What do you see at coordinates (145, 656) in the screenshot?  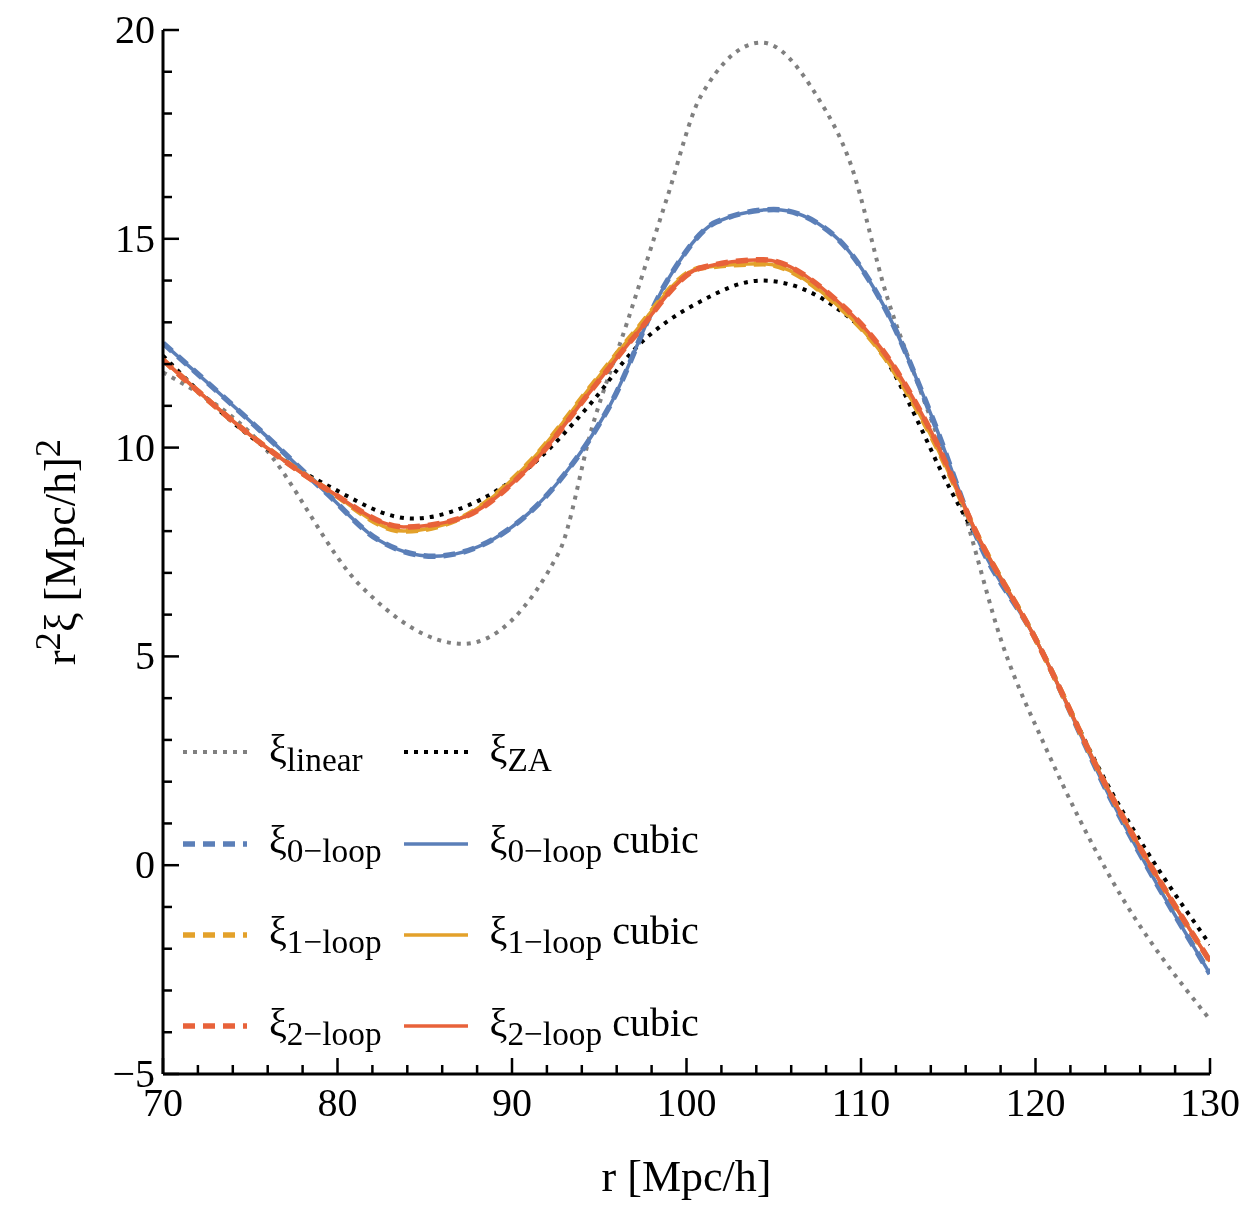 I see `y-tick-label: 5` at bounding box center [145, 656].